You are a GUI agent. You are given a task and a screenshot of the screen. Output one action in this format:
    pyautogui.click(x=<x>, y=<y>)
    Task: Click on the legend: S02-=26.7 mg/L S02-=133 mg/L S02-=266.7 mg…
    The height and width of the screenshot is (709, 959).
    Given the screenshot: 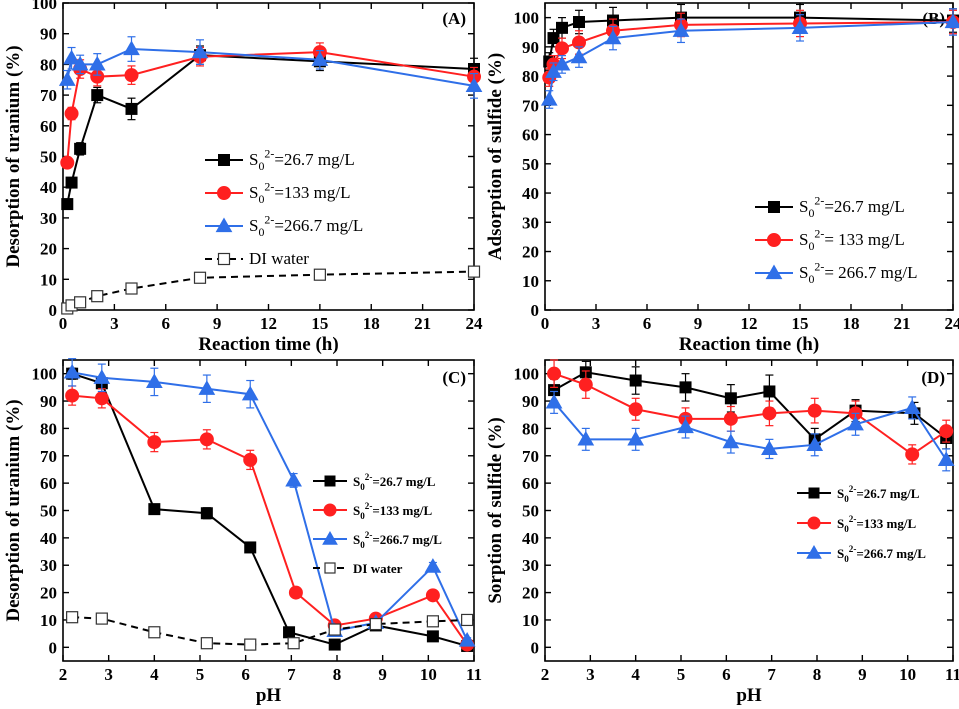 What is the action you would take?
    pyautogui.click(x=377, y=524)
    